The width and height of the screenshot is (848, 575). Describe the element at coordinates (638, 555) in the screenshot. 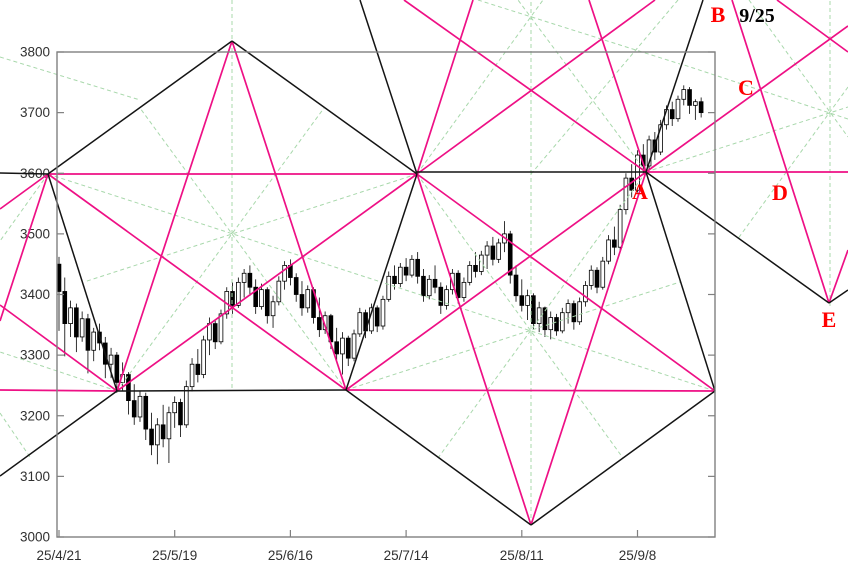

I see `x-axis-tick-label: 25/9/8` at that location.